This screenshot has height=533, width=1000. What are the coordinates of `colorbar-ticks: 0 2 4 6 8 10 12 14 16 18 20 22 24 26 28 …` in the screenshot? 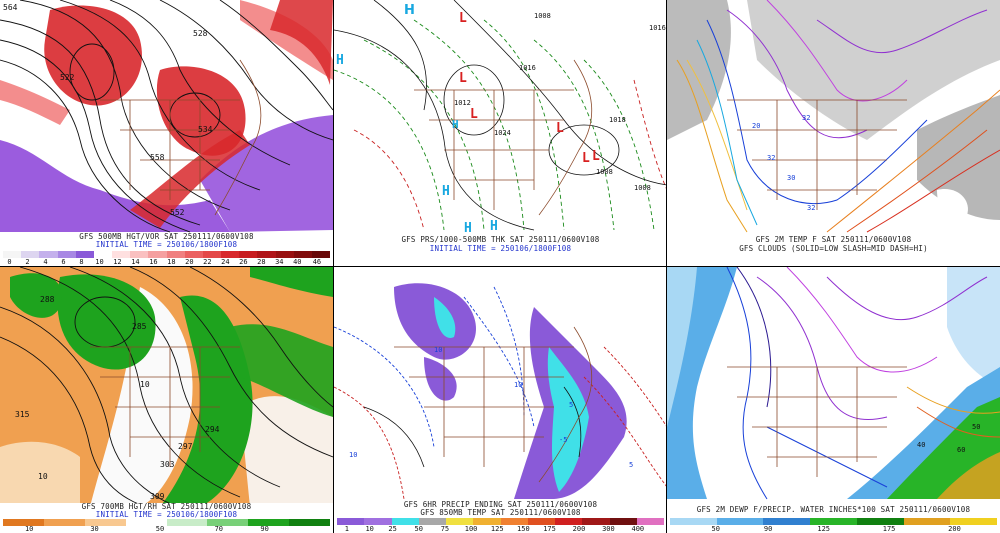 It's located at (164, 262).